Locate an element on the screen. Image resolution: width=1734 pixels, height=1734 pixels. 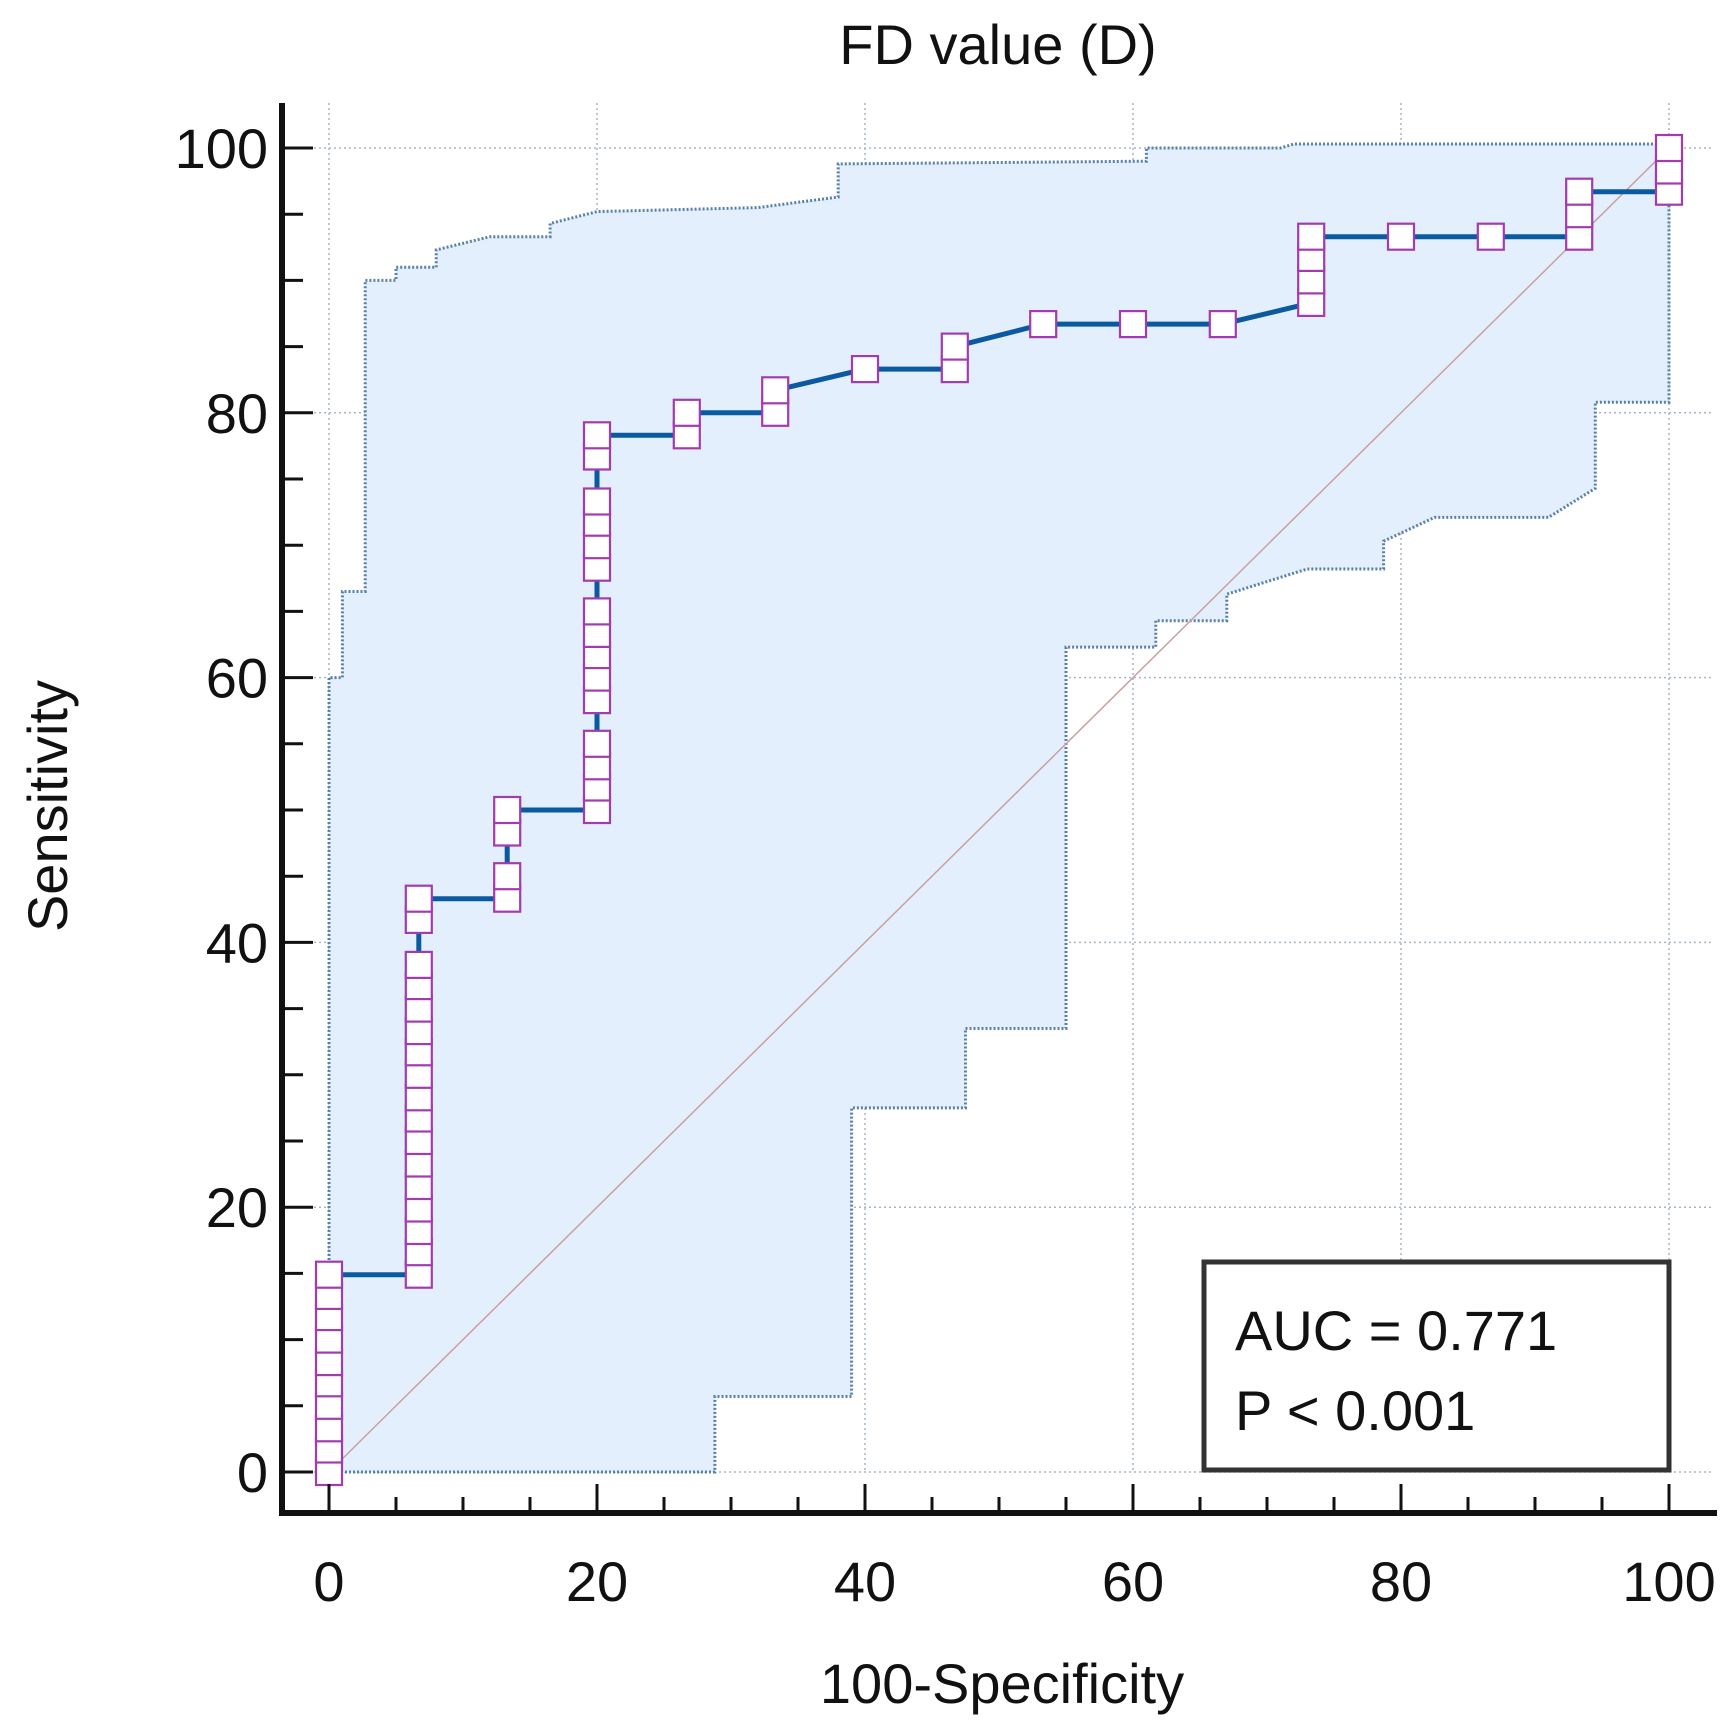
y-tick-label: 80 is located at coordinates (237, 413).